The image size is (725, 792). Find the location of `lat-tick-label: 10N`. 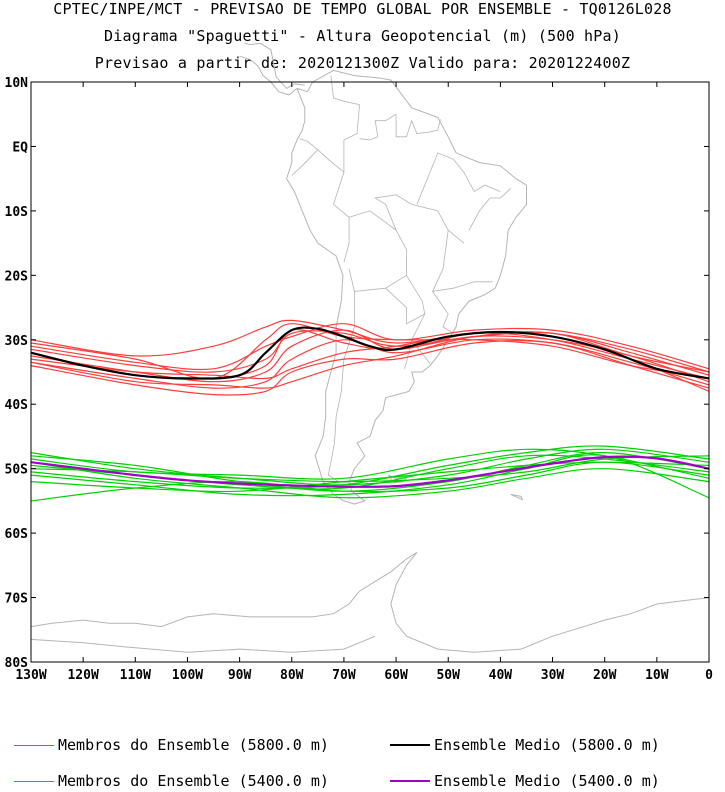

lat-tick-label: 10N is located at coordinates (17, 83).